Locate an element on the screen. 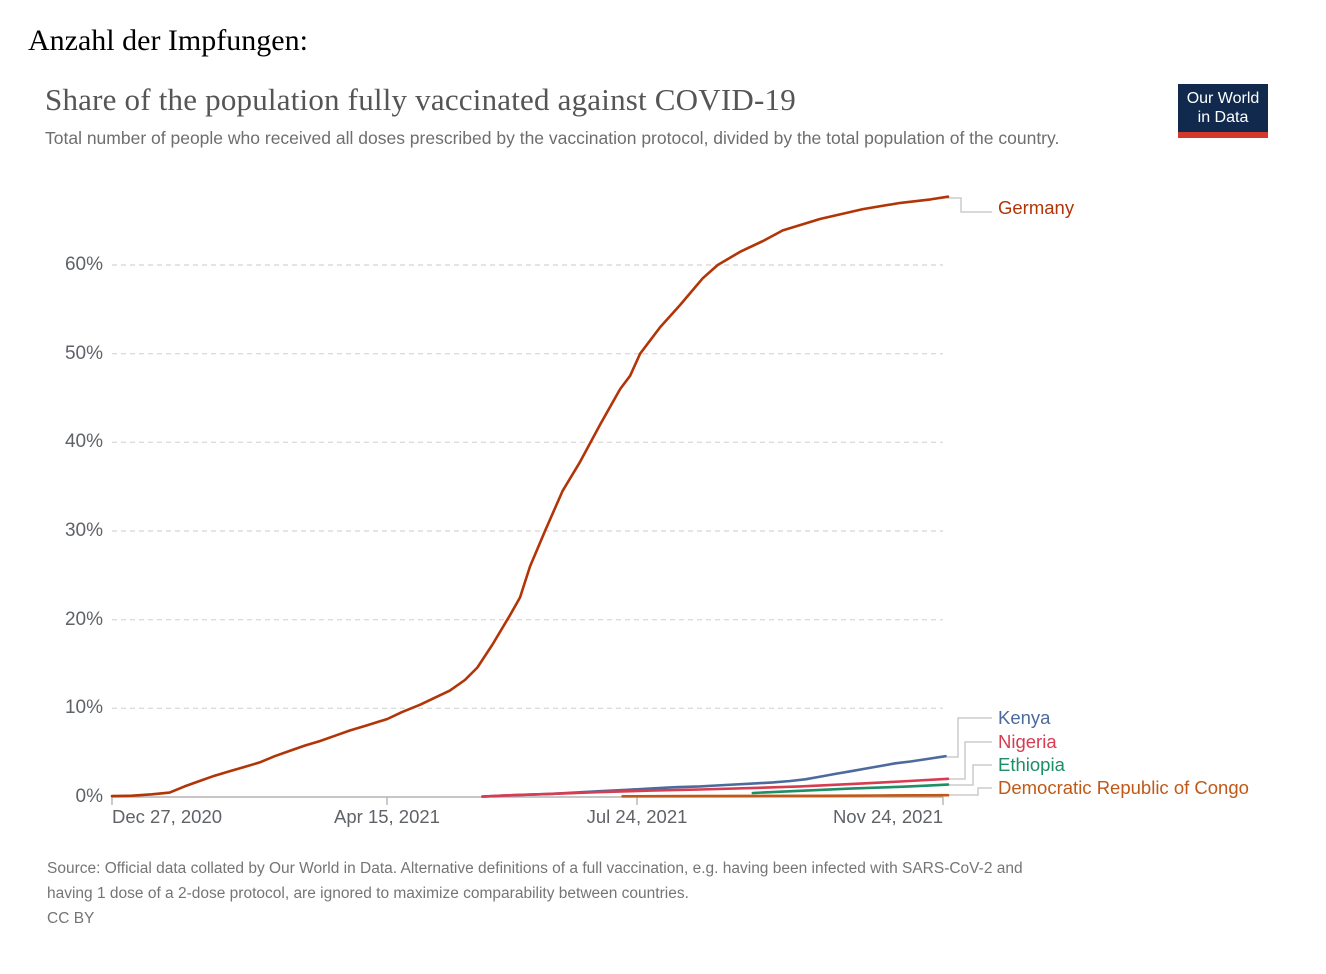 The height and width of the screenshot is (974, 1326). x-tick-dec27: Dec 27, 2020 is located at coordinates (167, 816).